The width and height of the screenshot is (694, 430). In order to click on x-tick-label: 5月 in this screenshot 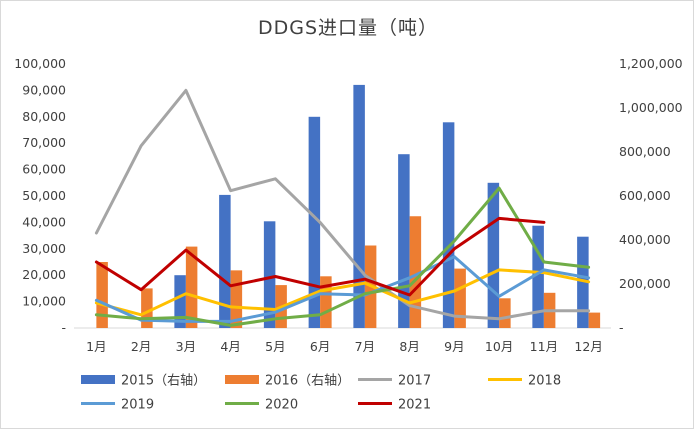, I will do `click(275, 346)`.